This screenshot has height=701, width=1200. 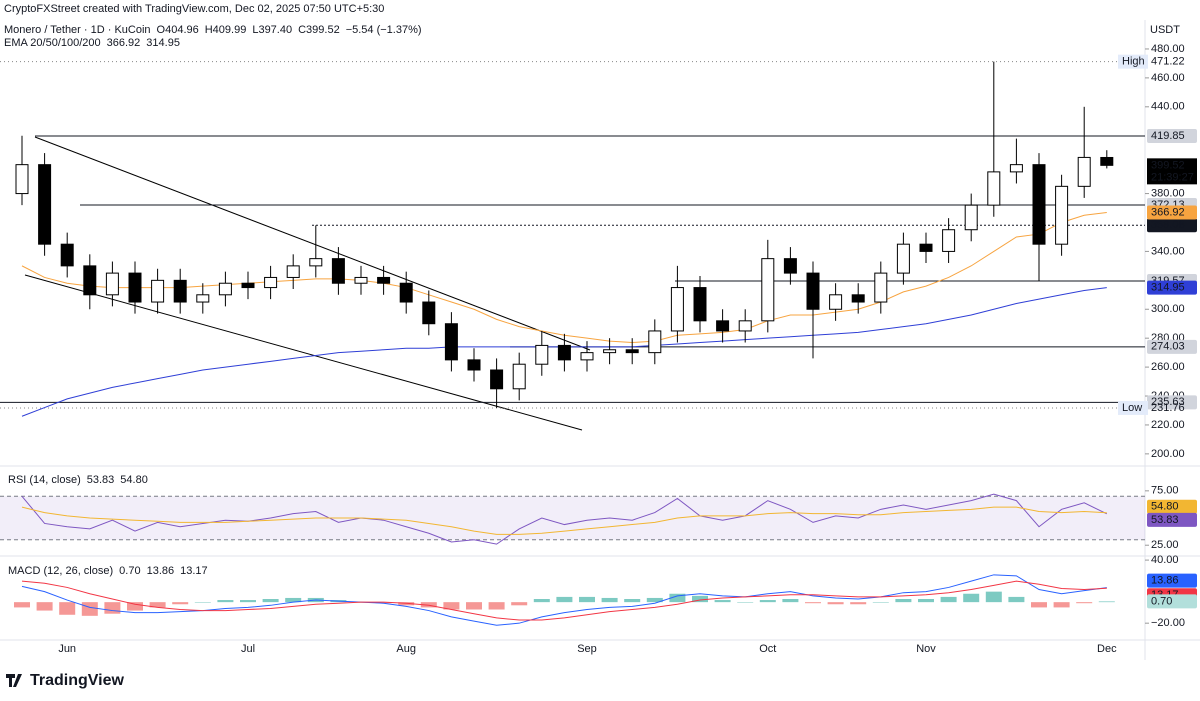 What do you see at coordinates (1168, 49) in the screenshot?
I see `y-tick-label: 480.00` at bounding box center [1168, 49].